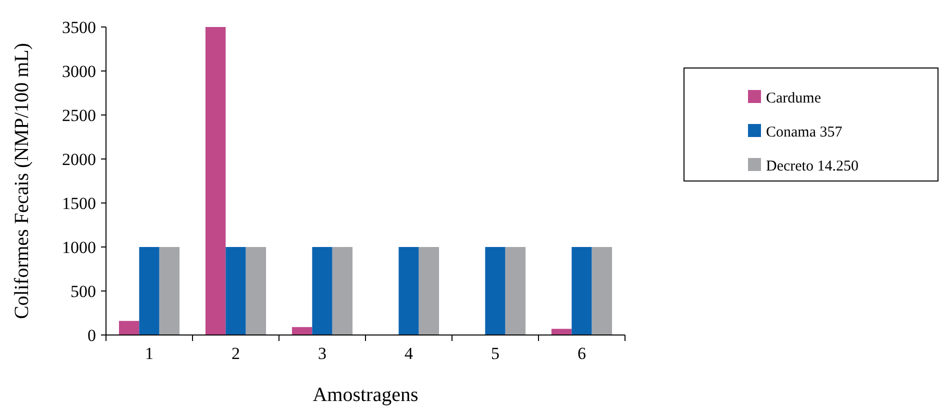 Image resolution: width=940 pixels, height=409 pixels. I want to click on legend-label: Cardume, so click(794, 98).